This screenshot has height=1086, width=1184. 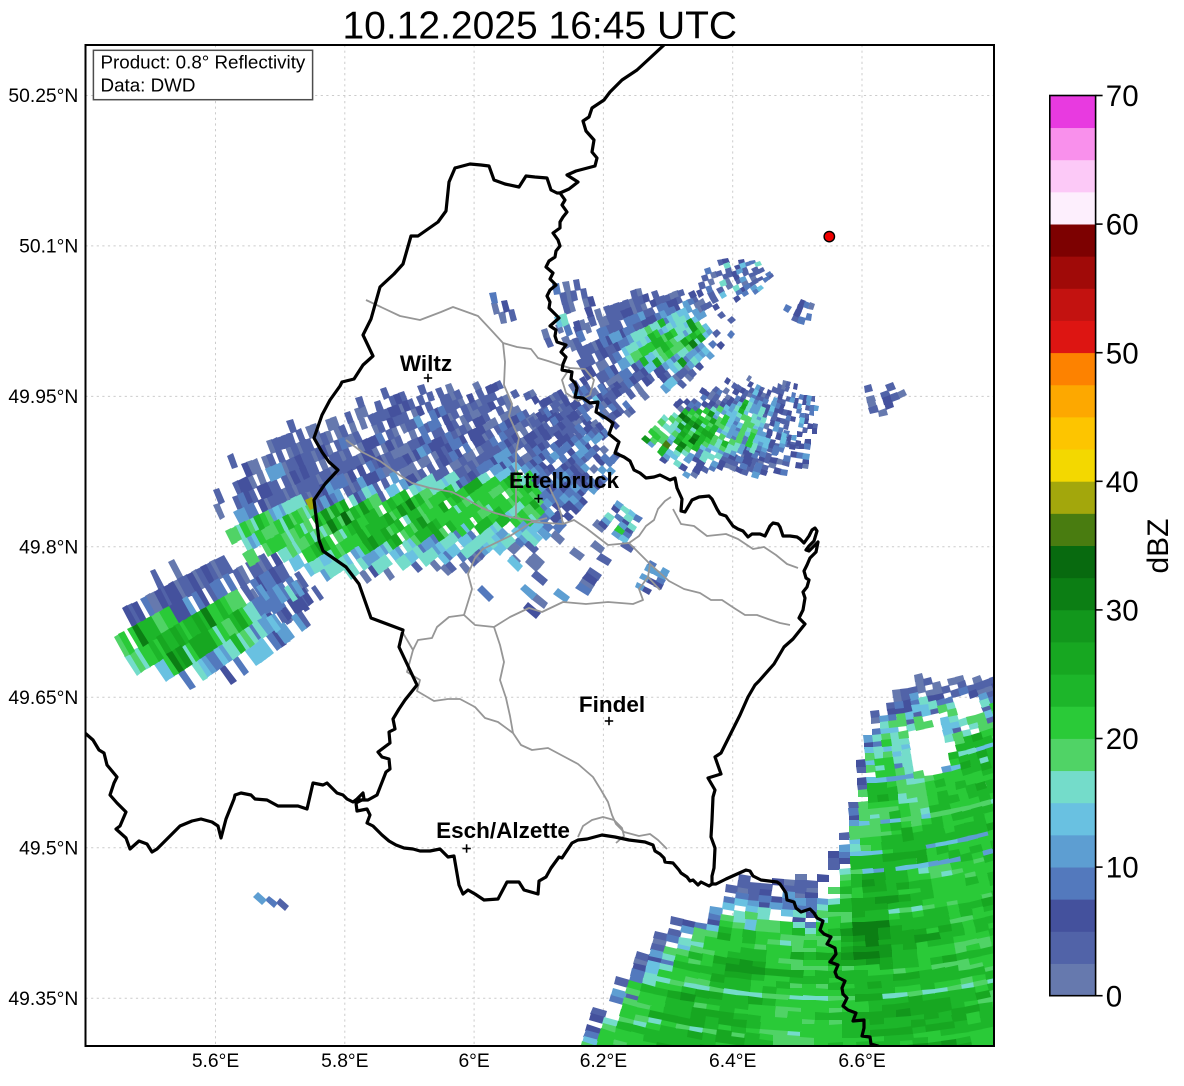 I want to click on svg-text: 50.25°N, so click(x=43, y=96).